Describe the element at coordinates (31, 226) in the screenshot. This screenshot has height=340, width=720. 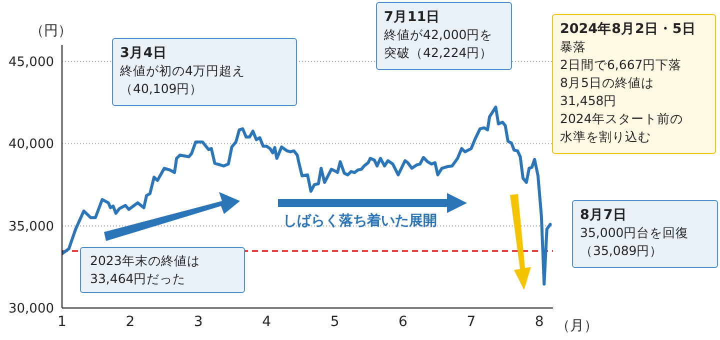
I see `y-tick-label: 35,000` at that location.